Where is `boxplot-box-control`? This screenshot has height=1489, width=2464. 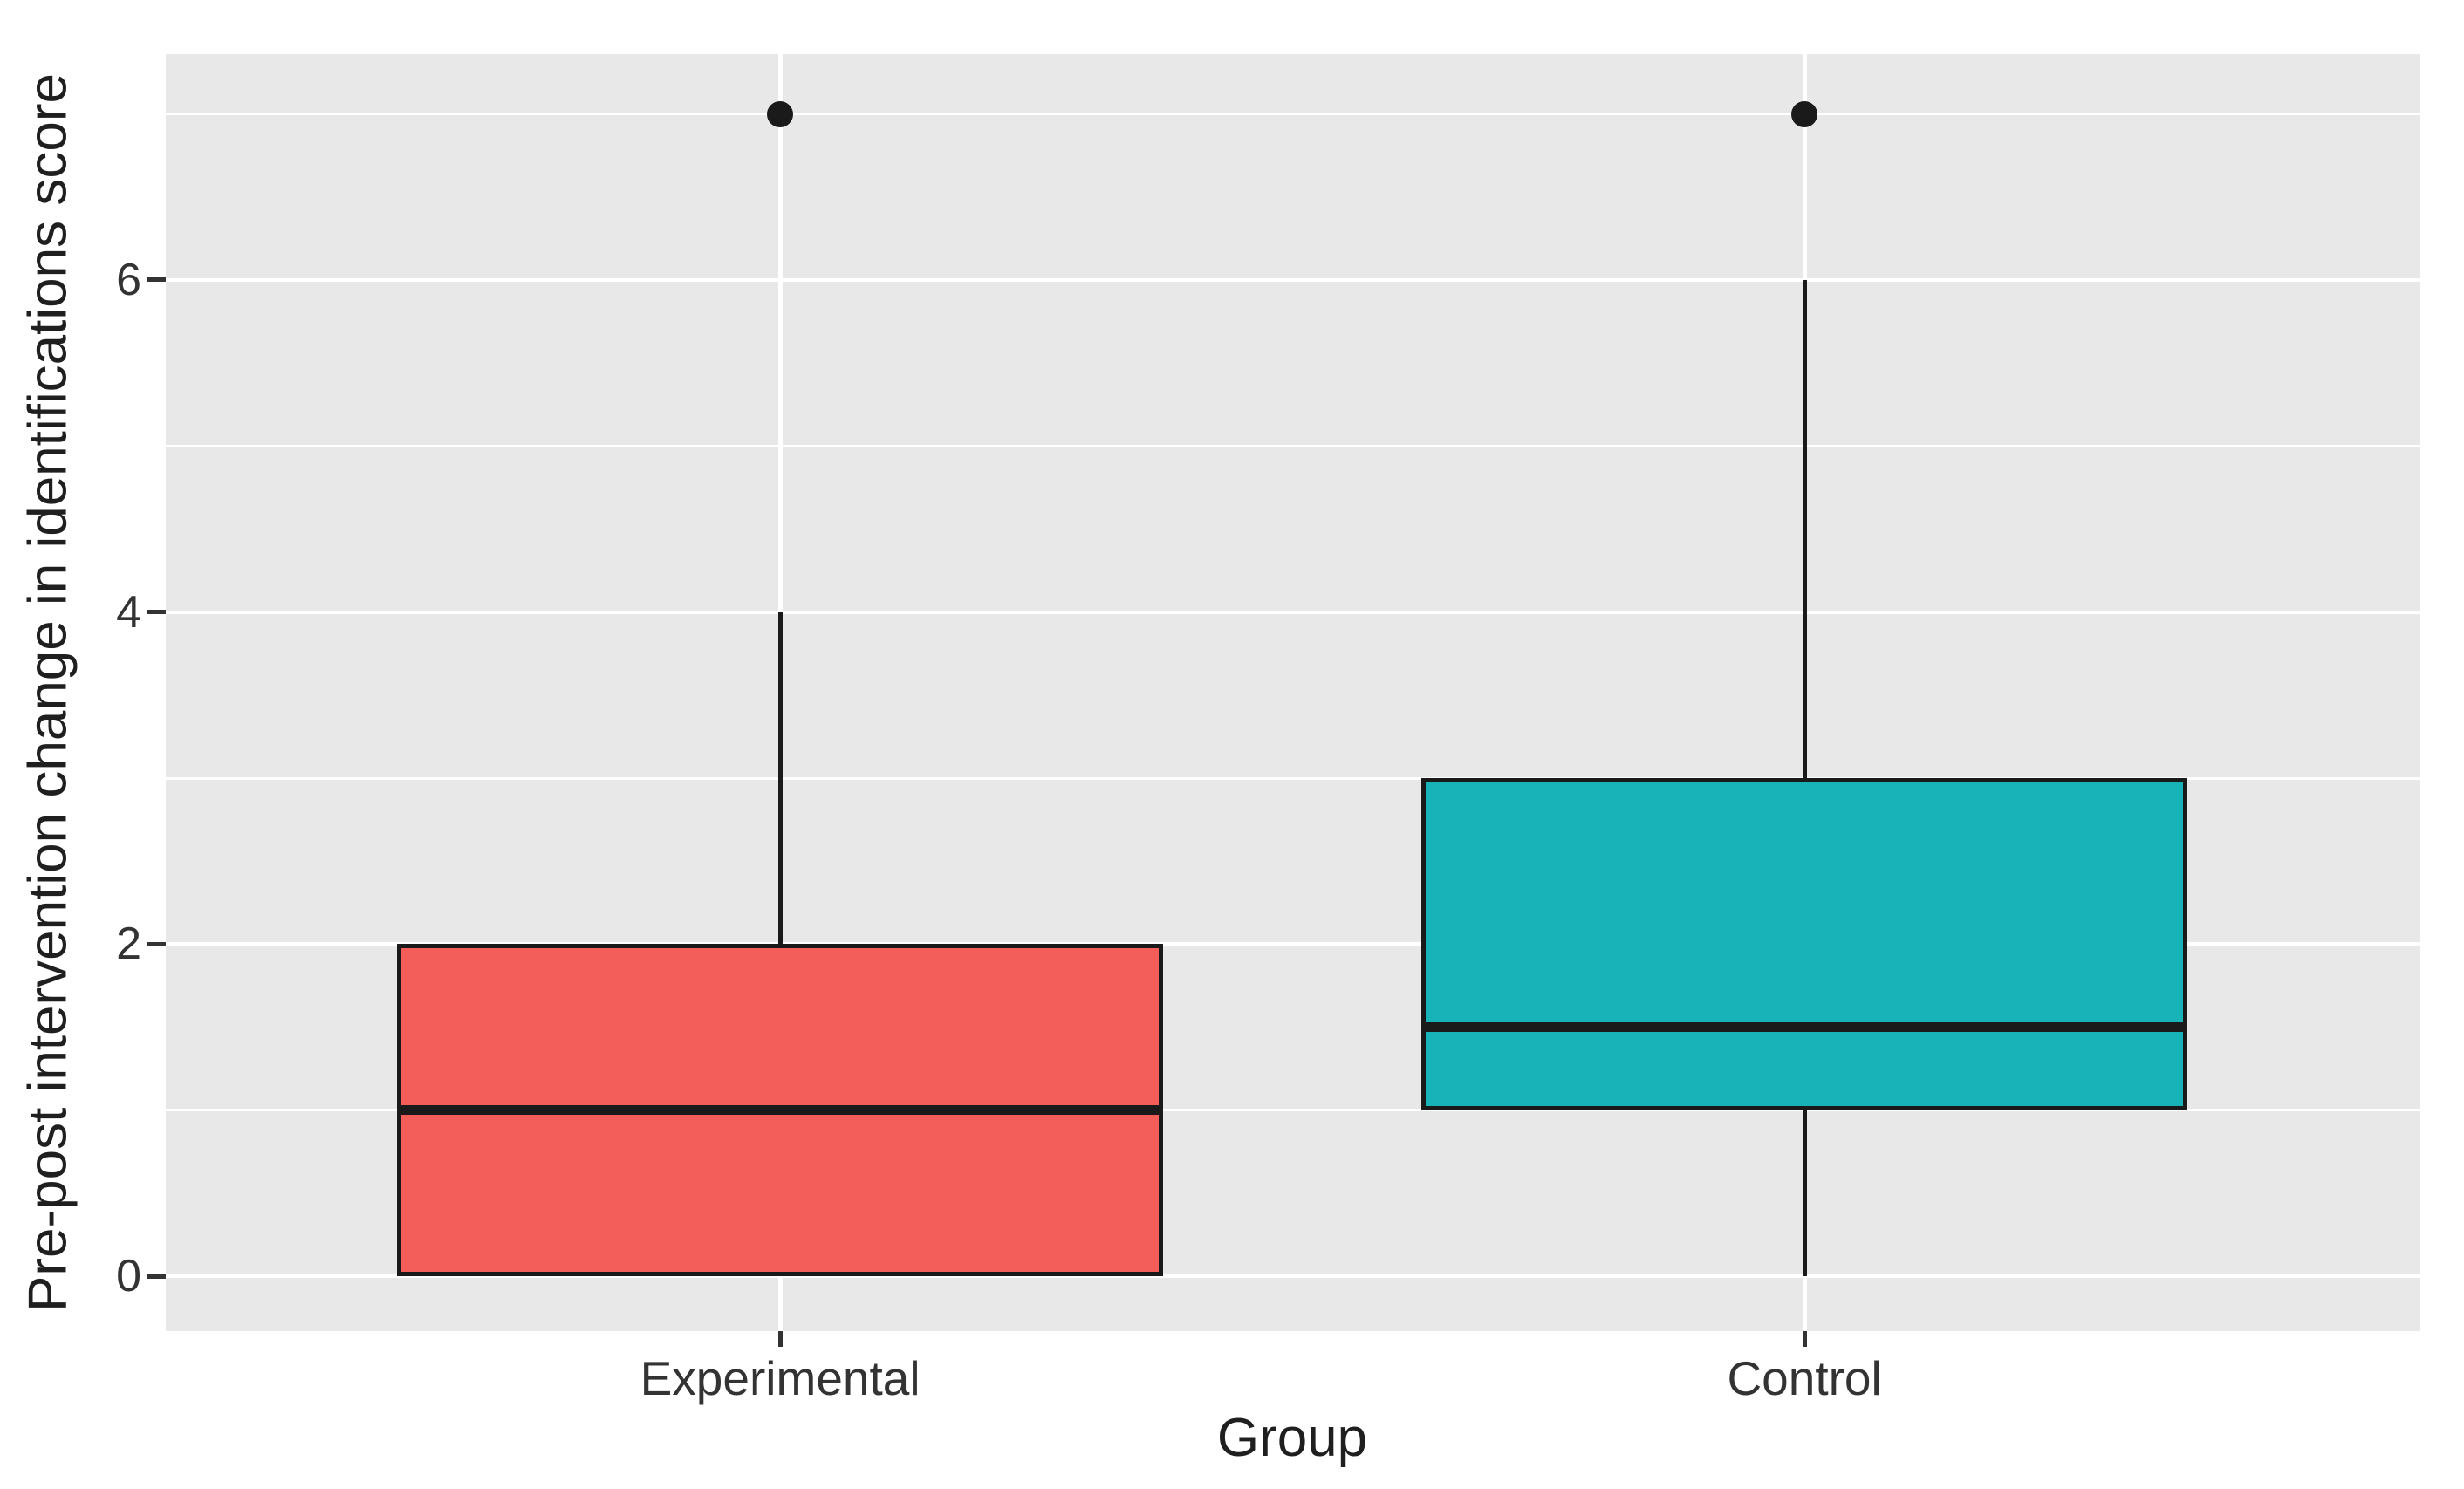
boxplot-box-control is located at coordinates (1804, 944).